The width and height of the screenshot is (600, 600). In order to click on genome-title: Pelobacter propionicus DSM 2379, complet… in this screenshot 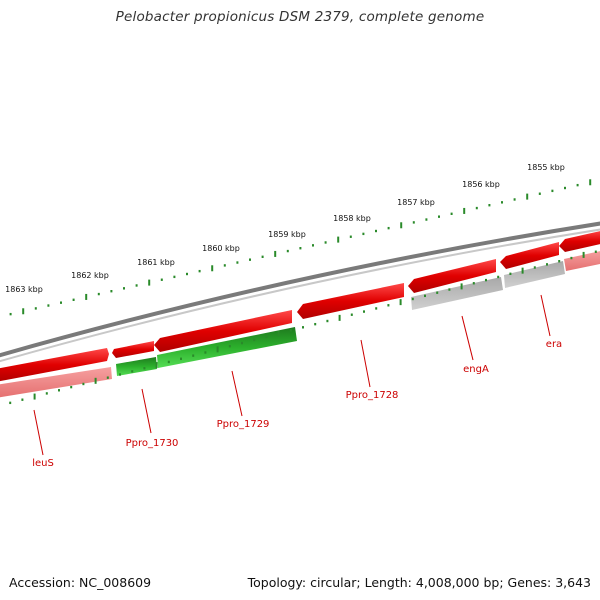, I will do `click(300, 17)`.